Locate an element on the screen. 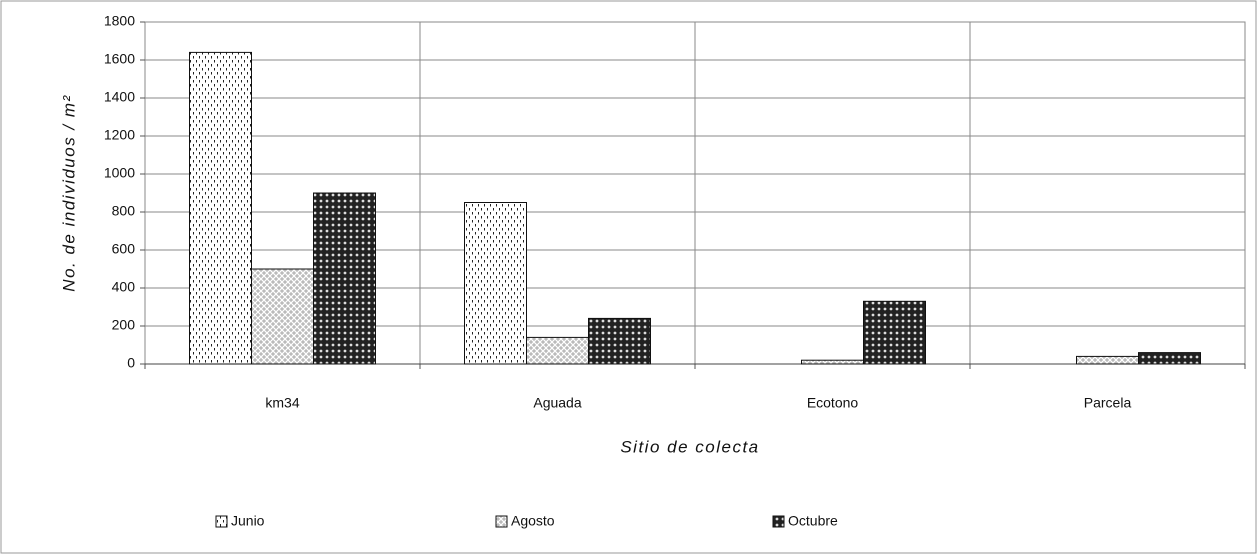 The height and width of the screenshot is (554, 1257). legend-label: Octubre is located at coordinates (813, 521).